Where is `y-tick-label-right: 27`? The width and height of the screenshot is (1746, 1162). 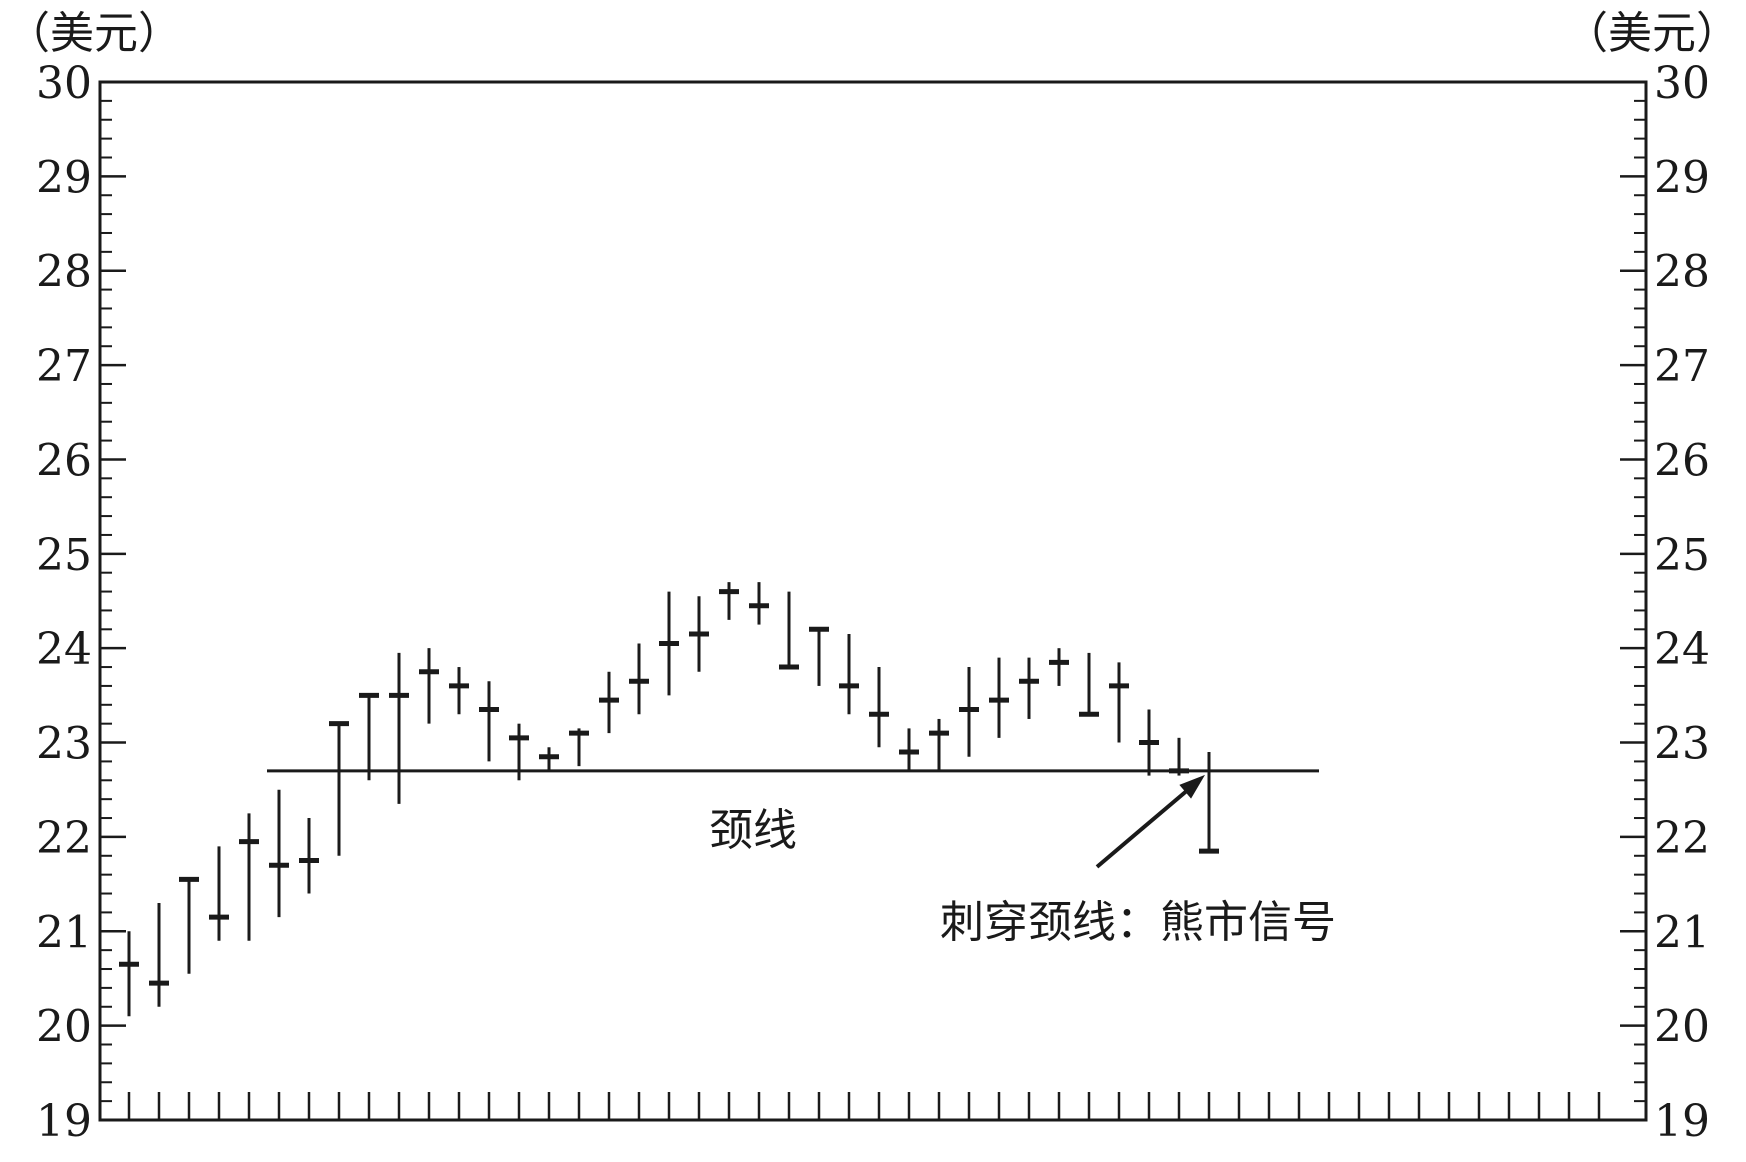 y-tick-label-right: 27 is located at coordinates (1682, 366).